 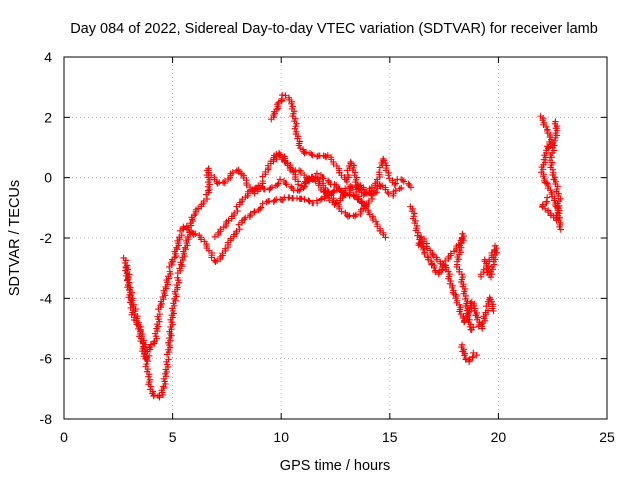 I want to click on x-tick-label: 10, so click(x=281, y=437).